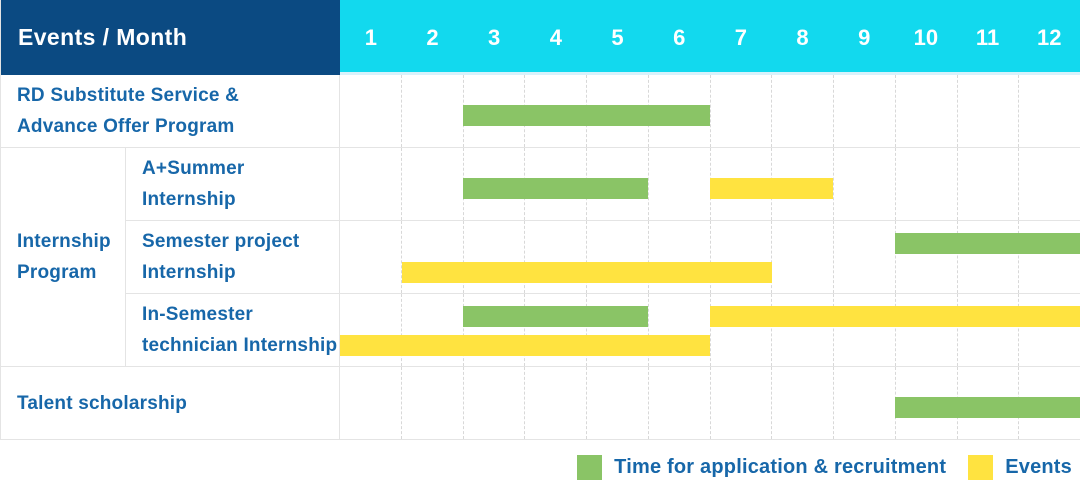  Describe the element at coordinates (193, 168) in the screenshot. I see `label-line: A+Summer` at that location.